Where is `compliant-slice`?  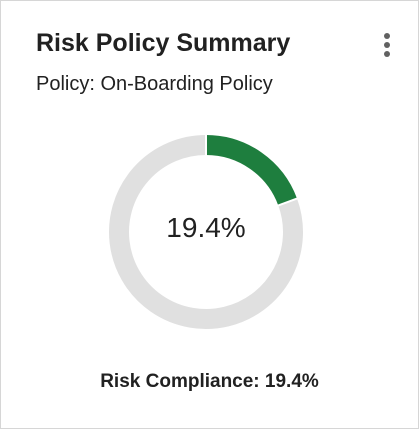
compliant-slice is located at coordinates (251, 170).